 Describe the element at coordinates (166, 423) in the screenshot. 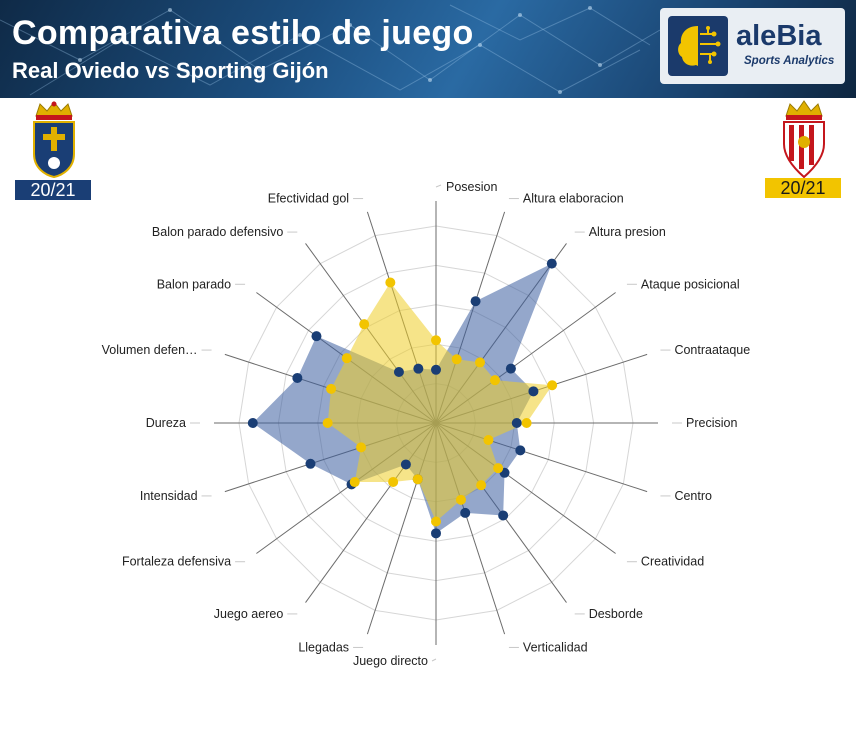

I see `radar-axis-label: Dureza` at that location.